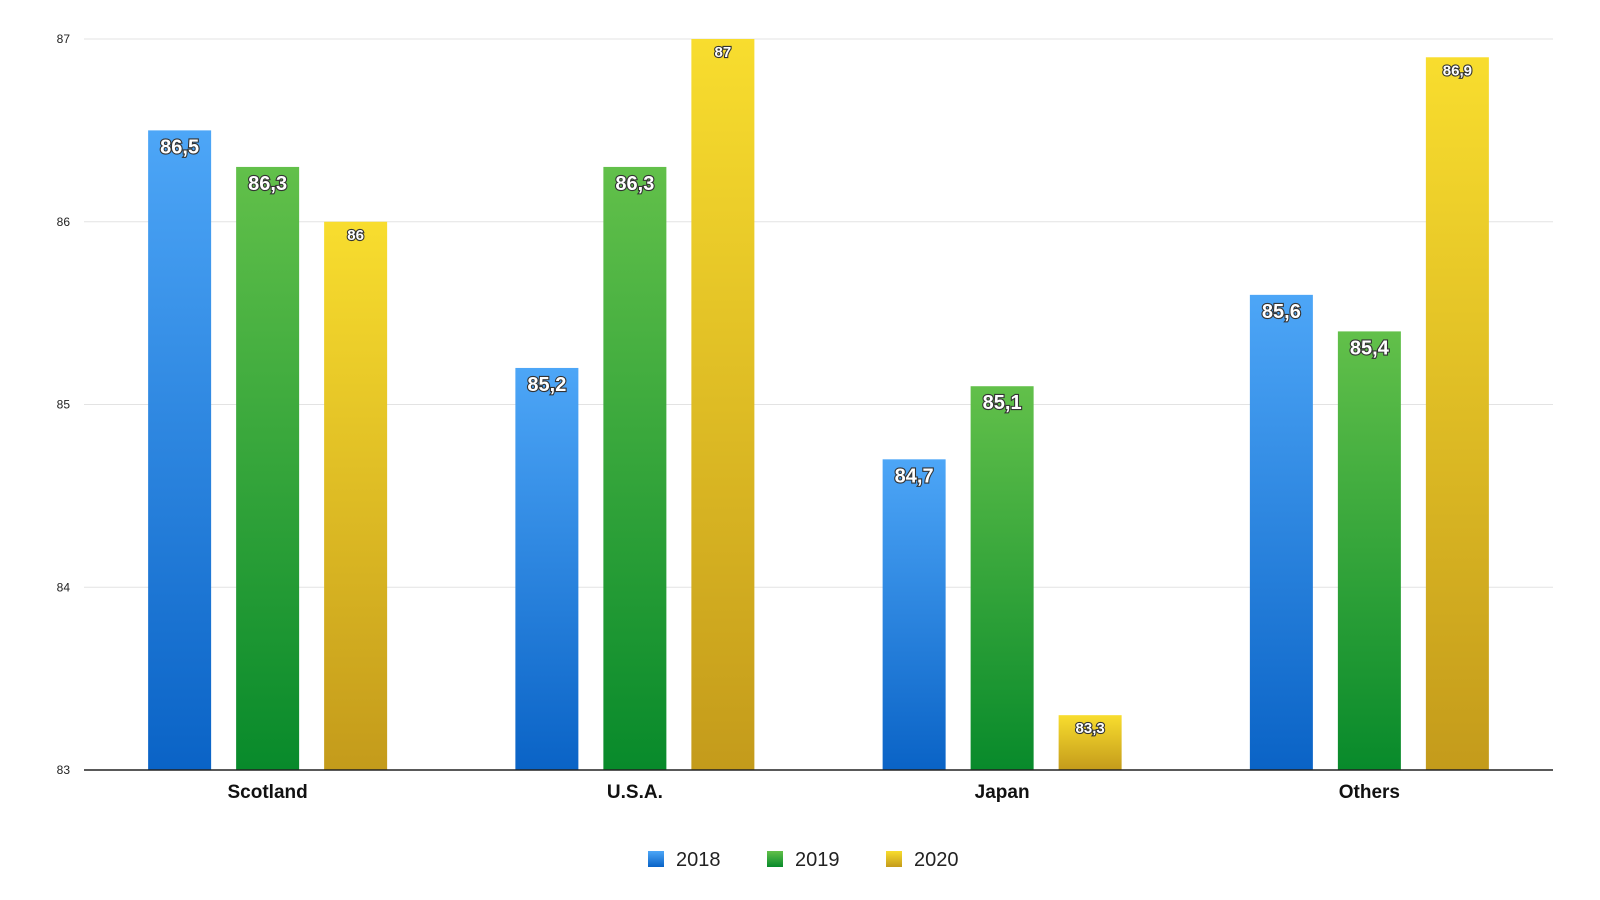 This screenshot has width=1600, height=900. Describe the element at coordinates (936, 860) in the screenshot. I see `legend-label-2020: 2020` at that location.